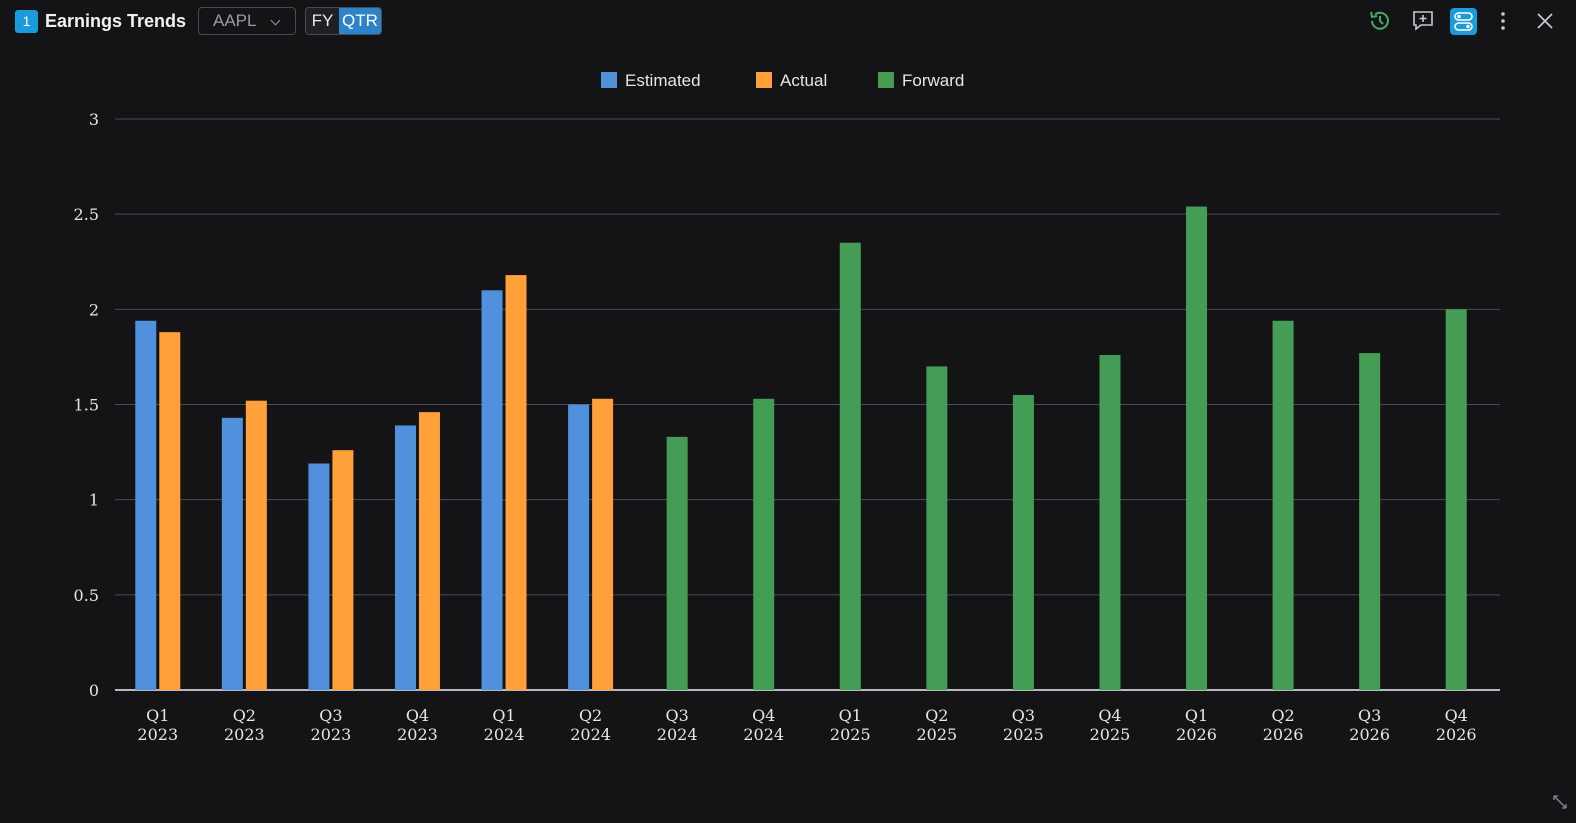  What do you see at coordinates (235, 20) in the screenshot?
I see `ticker-value: AAPL` at bounding box center [235, 20].